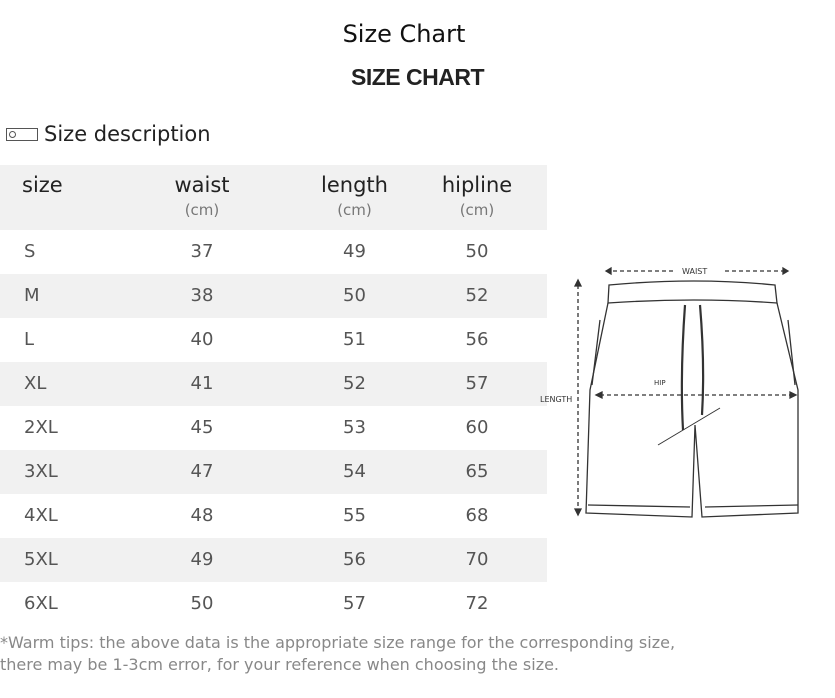 This screenshot has width=835, height=698. Describe the element at coordinates (354, 339) in the screenshot. I see `length-cell: 51` at that location.